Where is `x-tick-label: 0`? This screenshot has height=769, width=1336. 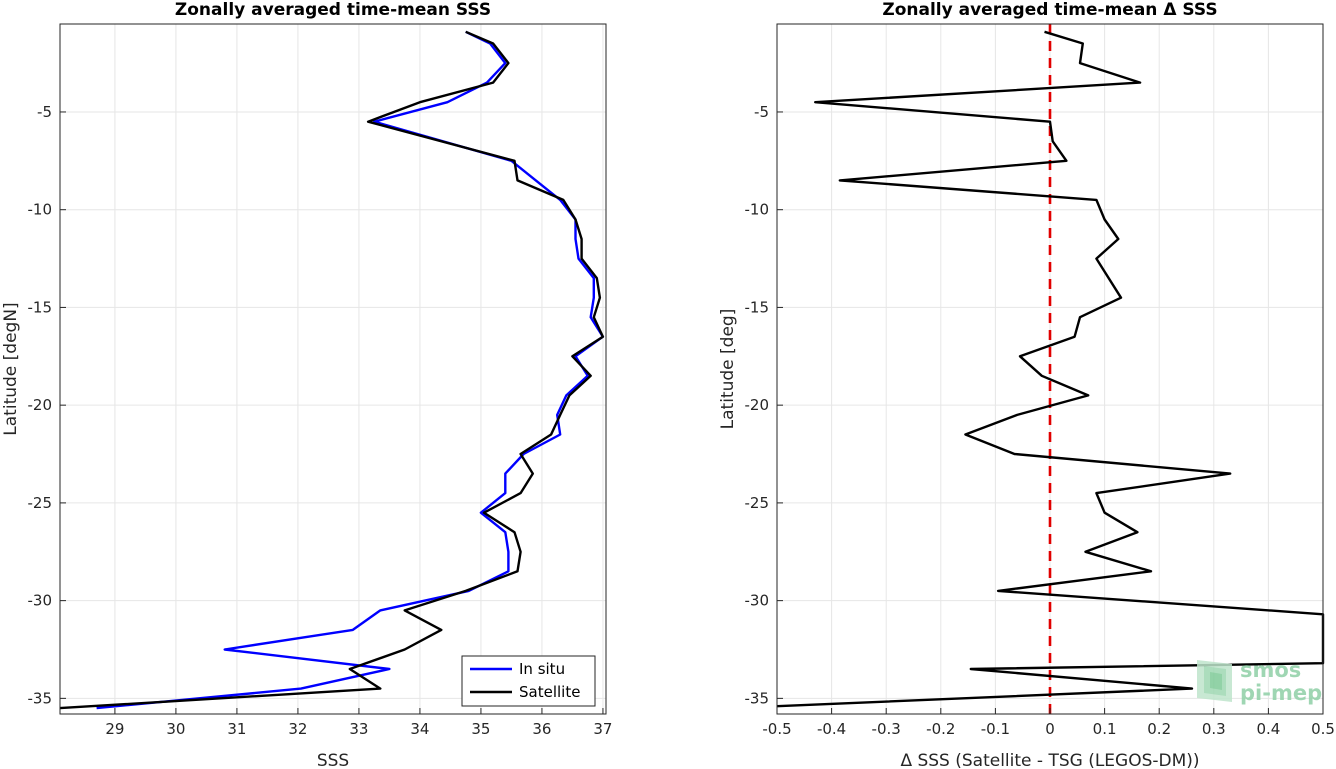
x-tick-label: 0 is located at coordinates (1050, 729).